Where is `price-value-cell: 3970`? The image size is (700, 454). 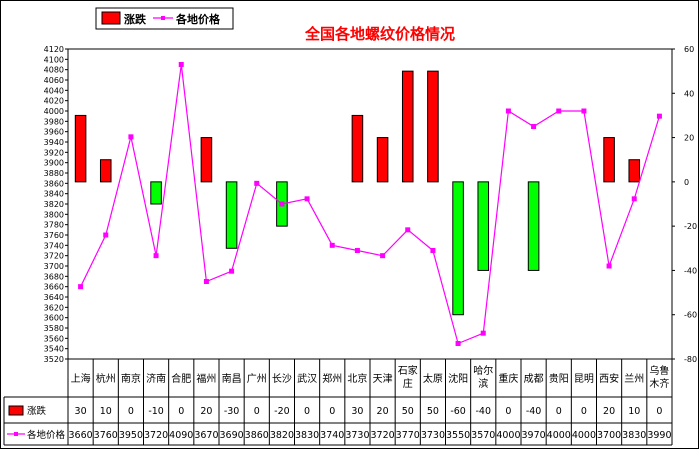 price-value-cell: 3970 is located at coordinates (533, 435).